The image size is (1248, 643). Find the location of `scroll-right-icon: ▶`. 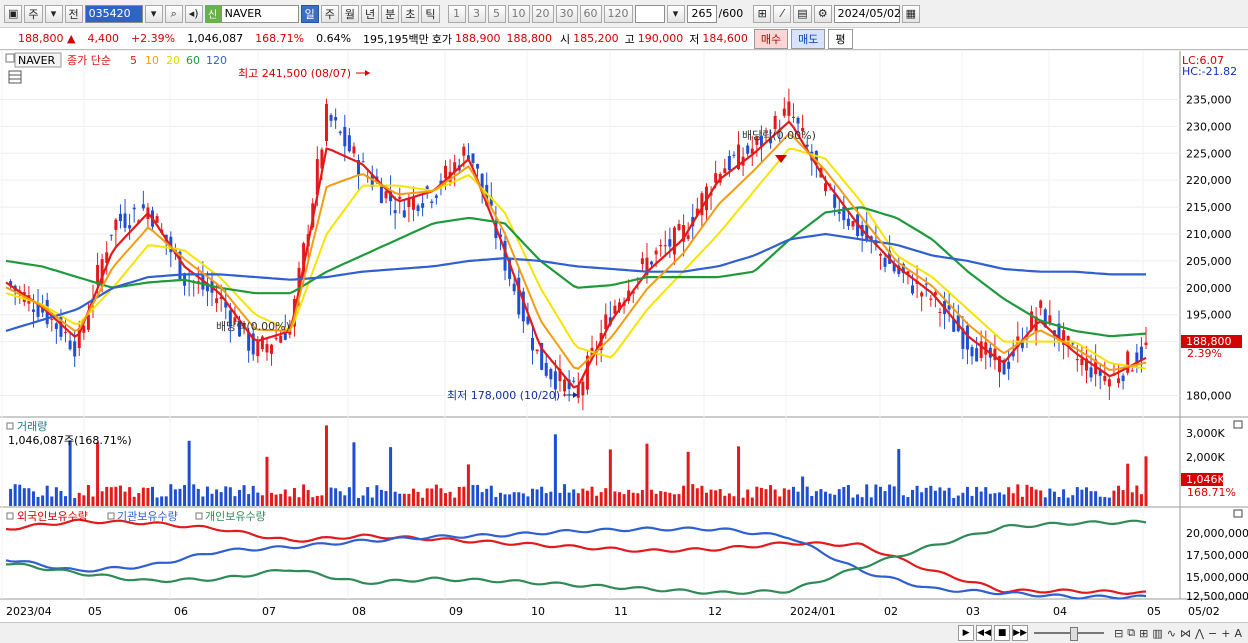

scroll-right-icon: ▶ is located at coordinates (966, 633).